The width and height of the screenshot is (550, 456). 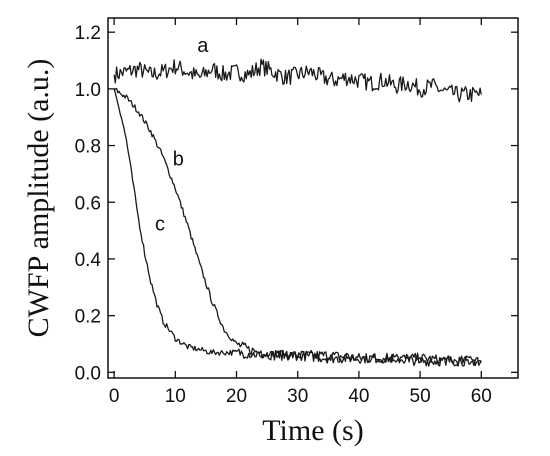 I want to click on curve-label-b: b, so click(x=178, y=159).